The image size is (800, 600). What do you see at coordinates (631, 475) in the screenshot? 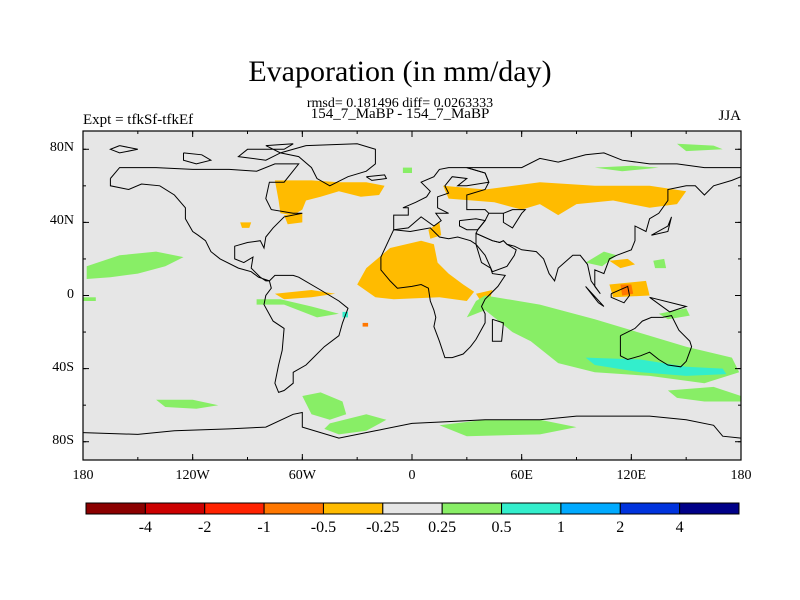
I see `x-tick-label: 120E` at bounding box center [631, 475].